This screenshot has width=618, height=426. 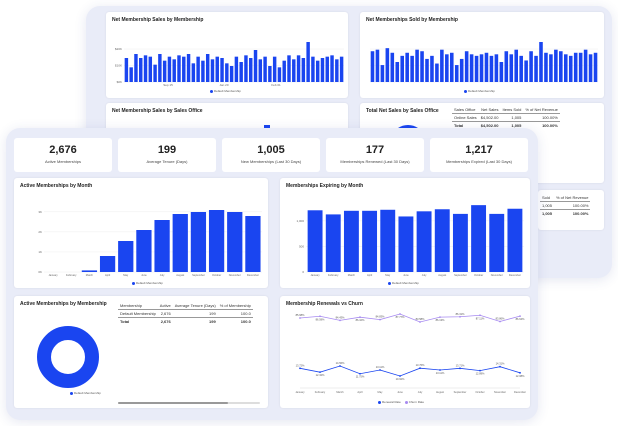 I want to click on data-label: 86.31%, so click(x=460, y=314).